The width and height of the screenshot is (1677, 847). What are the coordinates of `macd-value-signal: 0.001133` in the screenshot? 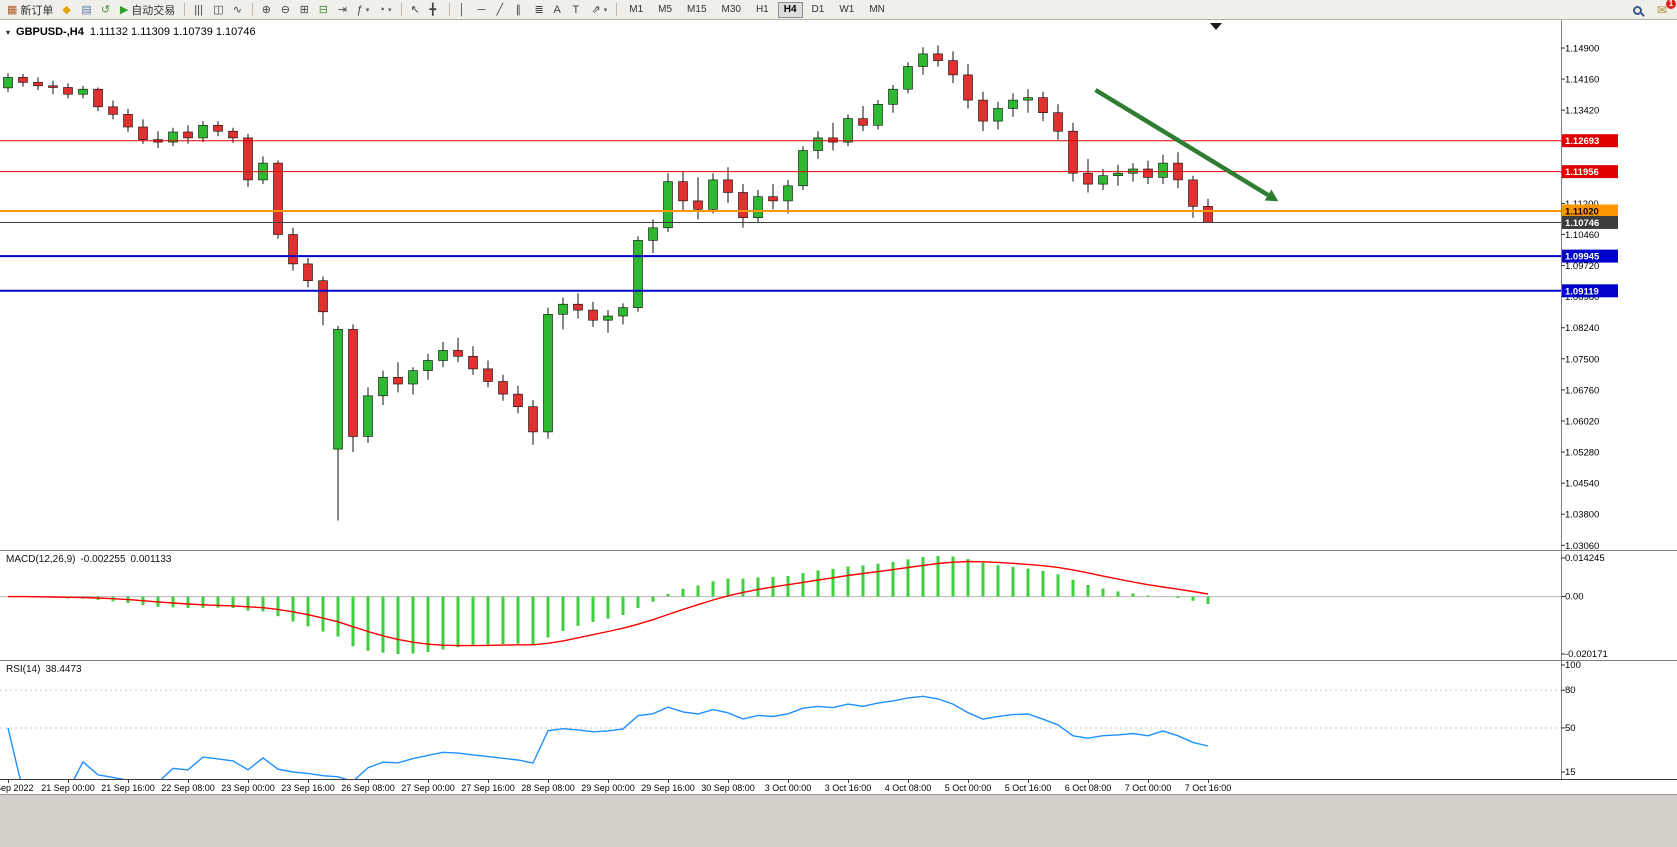 It's located at (151, 559).